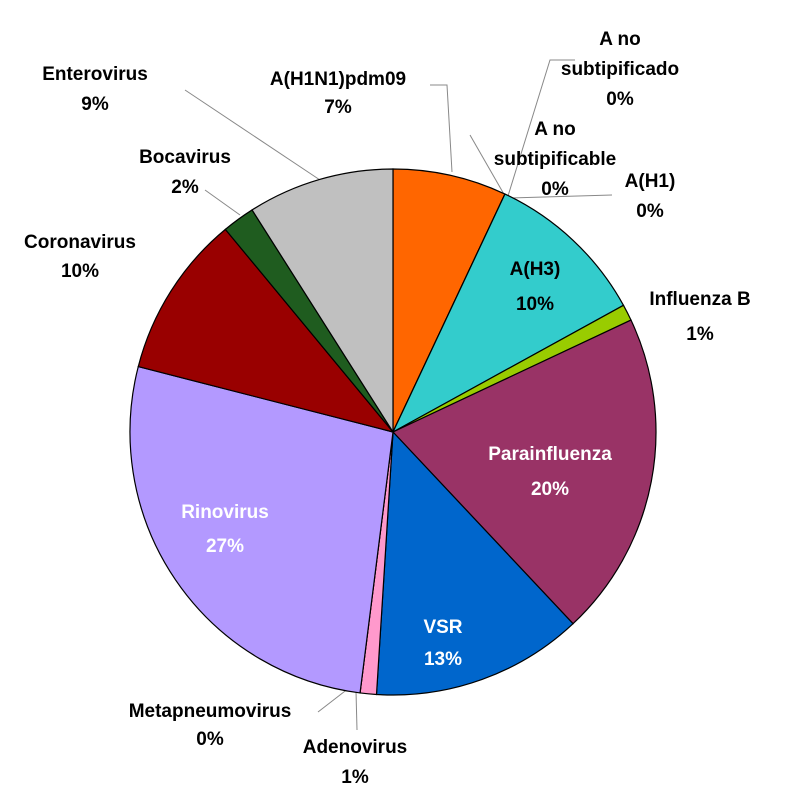 The width and height of the screenshot is (785, 789). I want to click on slice-label: Rinovirus, so click(225, 512).